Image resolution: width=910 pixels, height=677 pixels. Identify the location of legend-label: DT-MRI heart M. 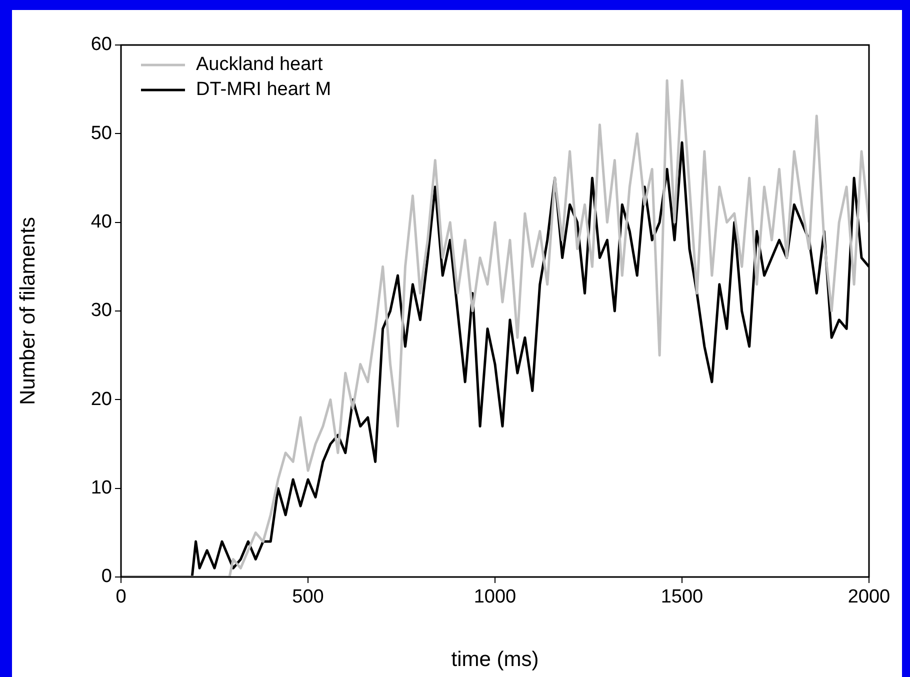
(264, 89).